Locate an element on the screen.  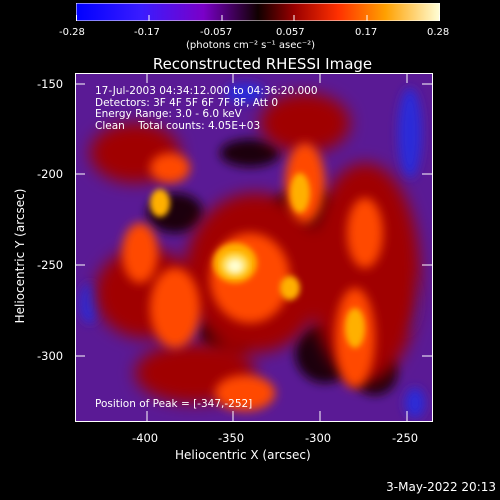
colorbar-tick-5: 0.28 is located at coordinates (438, 32).